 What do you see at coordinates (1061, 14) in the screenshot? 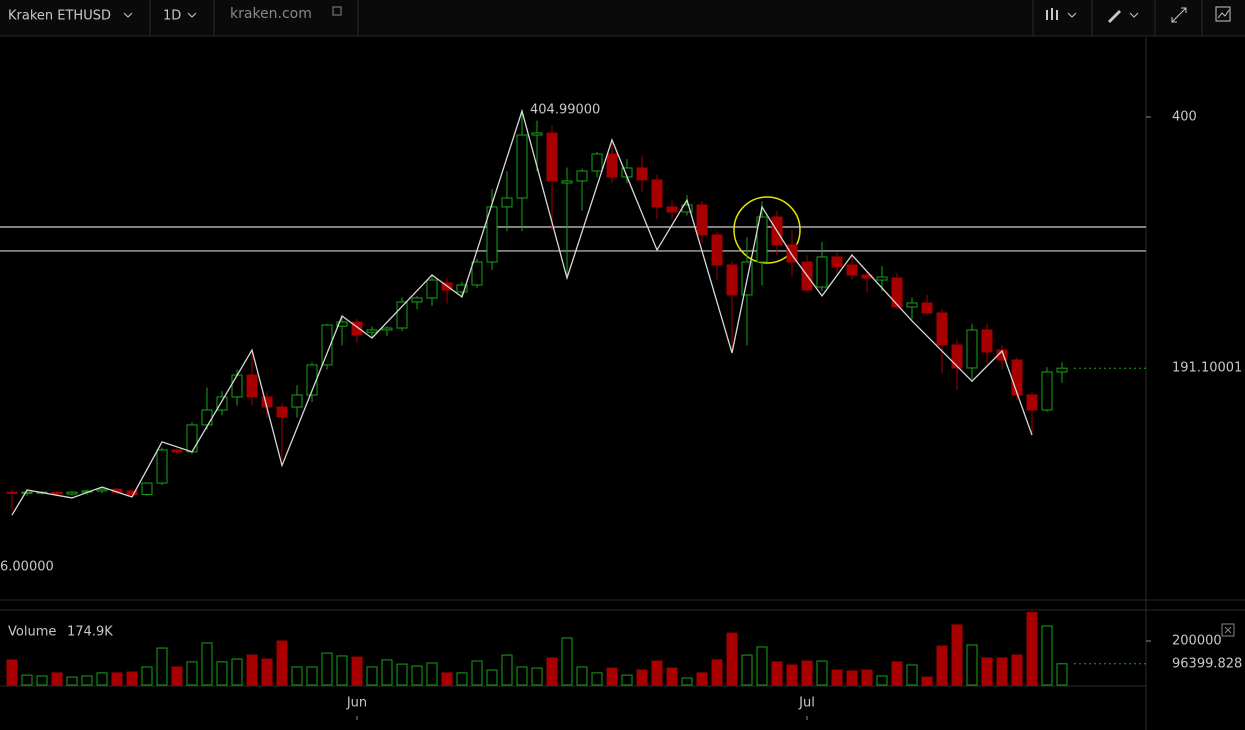
I see `chart-type-button` at bounding box center [1061, 14].